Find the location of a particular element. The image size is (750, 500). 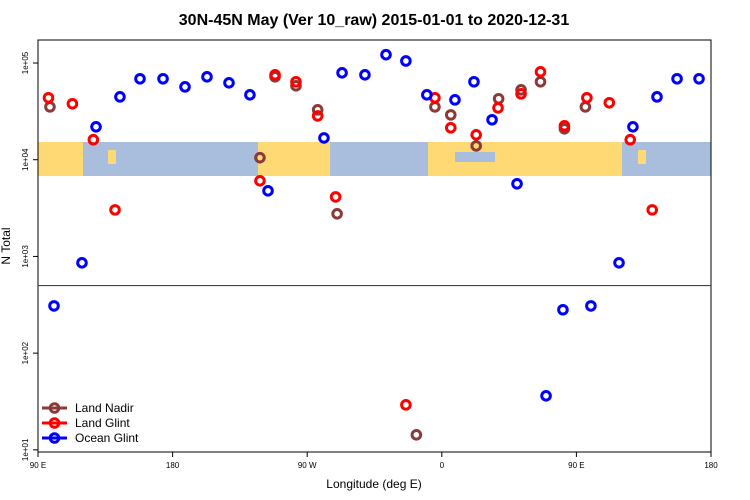

x-tick-label: 90 W is located at coordinates (307, 465).